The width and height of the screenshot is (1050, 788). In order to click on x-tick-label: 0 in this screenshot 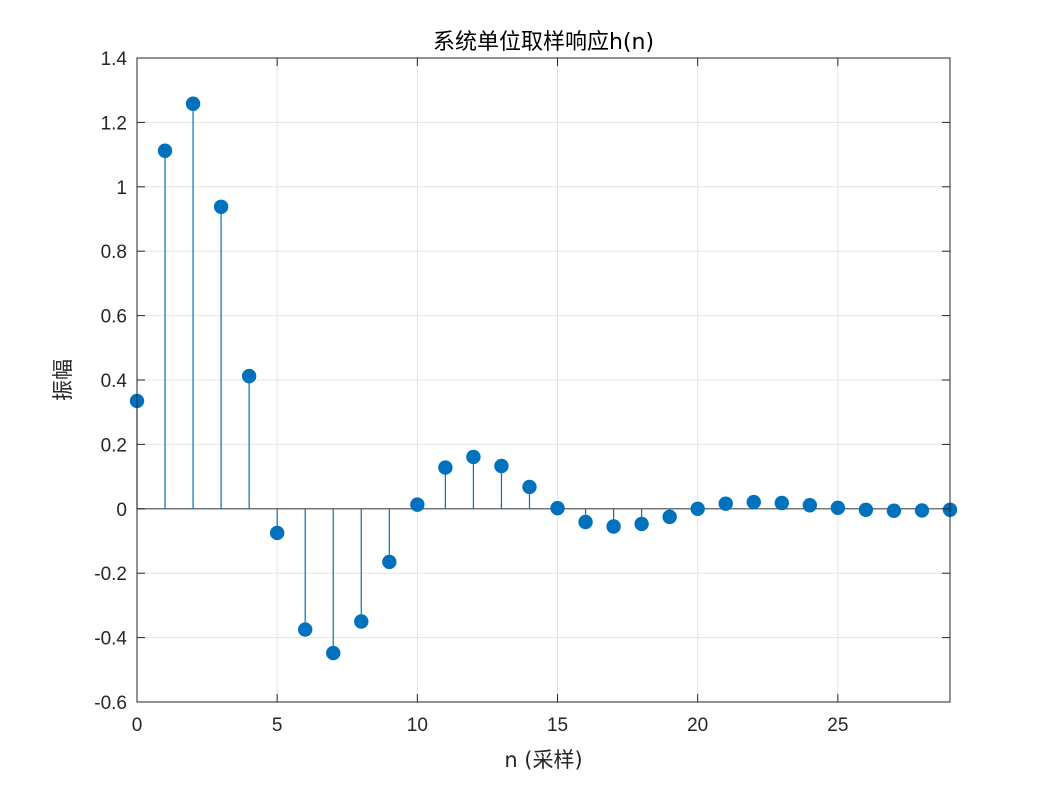, I will do `click(137, 725)`.